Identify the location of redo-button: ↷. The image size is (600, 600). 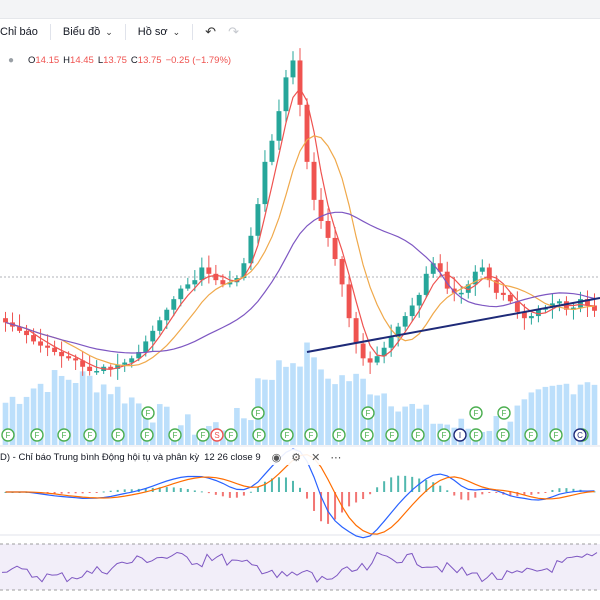
(233, 32).